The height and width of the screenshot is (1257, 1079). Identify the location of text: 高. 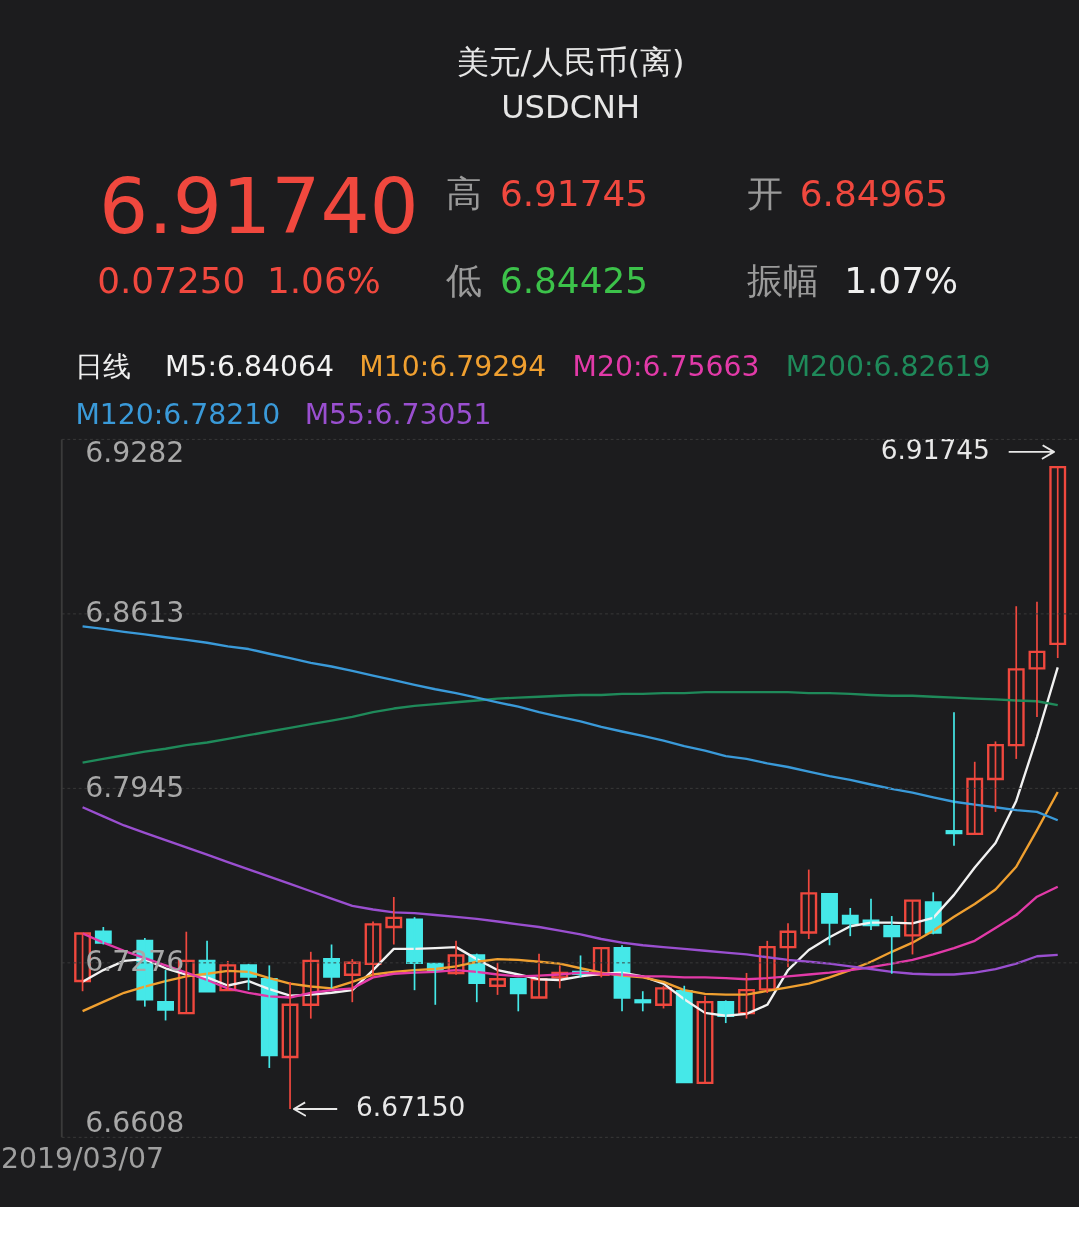
(464, 193).